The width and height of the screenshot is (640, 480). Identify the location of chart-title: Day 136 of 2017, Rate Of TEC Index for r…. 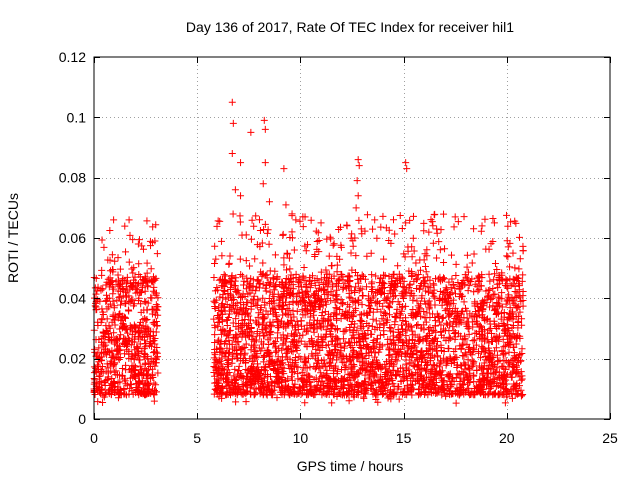
(350, 27).